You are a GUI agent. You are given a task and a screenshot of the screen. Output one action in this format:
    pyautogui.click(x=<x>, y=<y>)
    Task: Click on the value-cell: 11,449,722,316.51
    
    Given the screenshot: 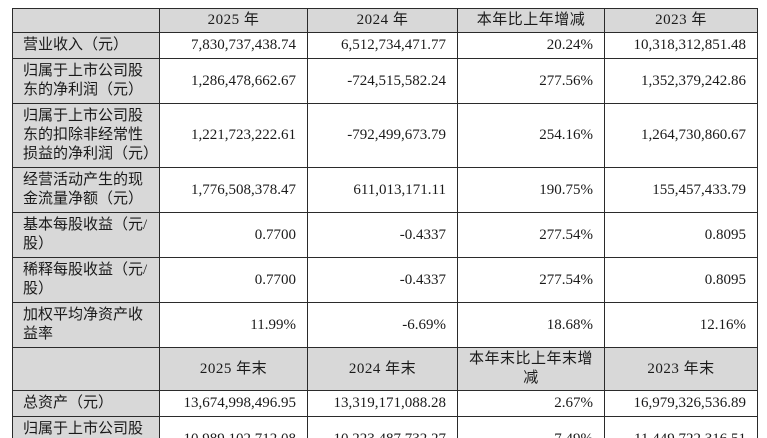 What is the action you would take?
    pyautogui.click(x=681, y=427)
    